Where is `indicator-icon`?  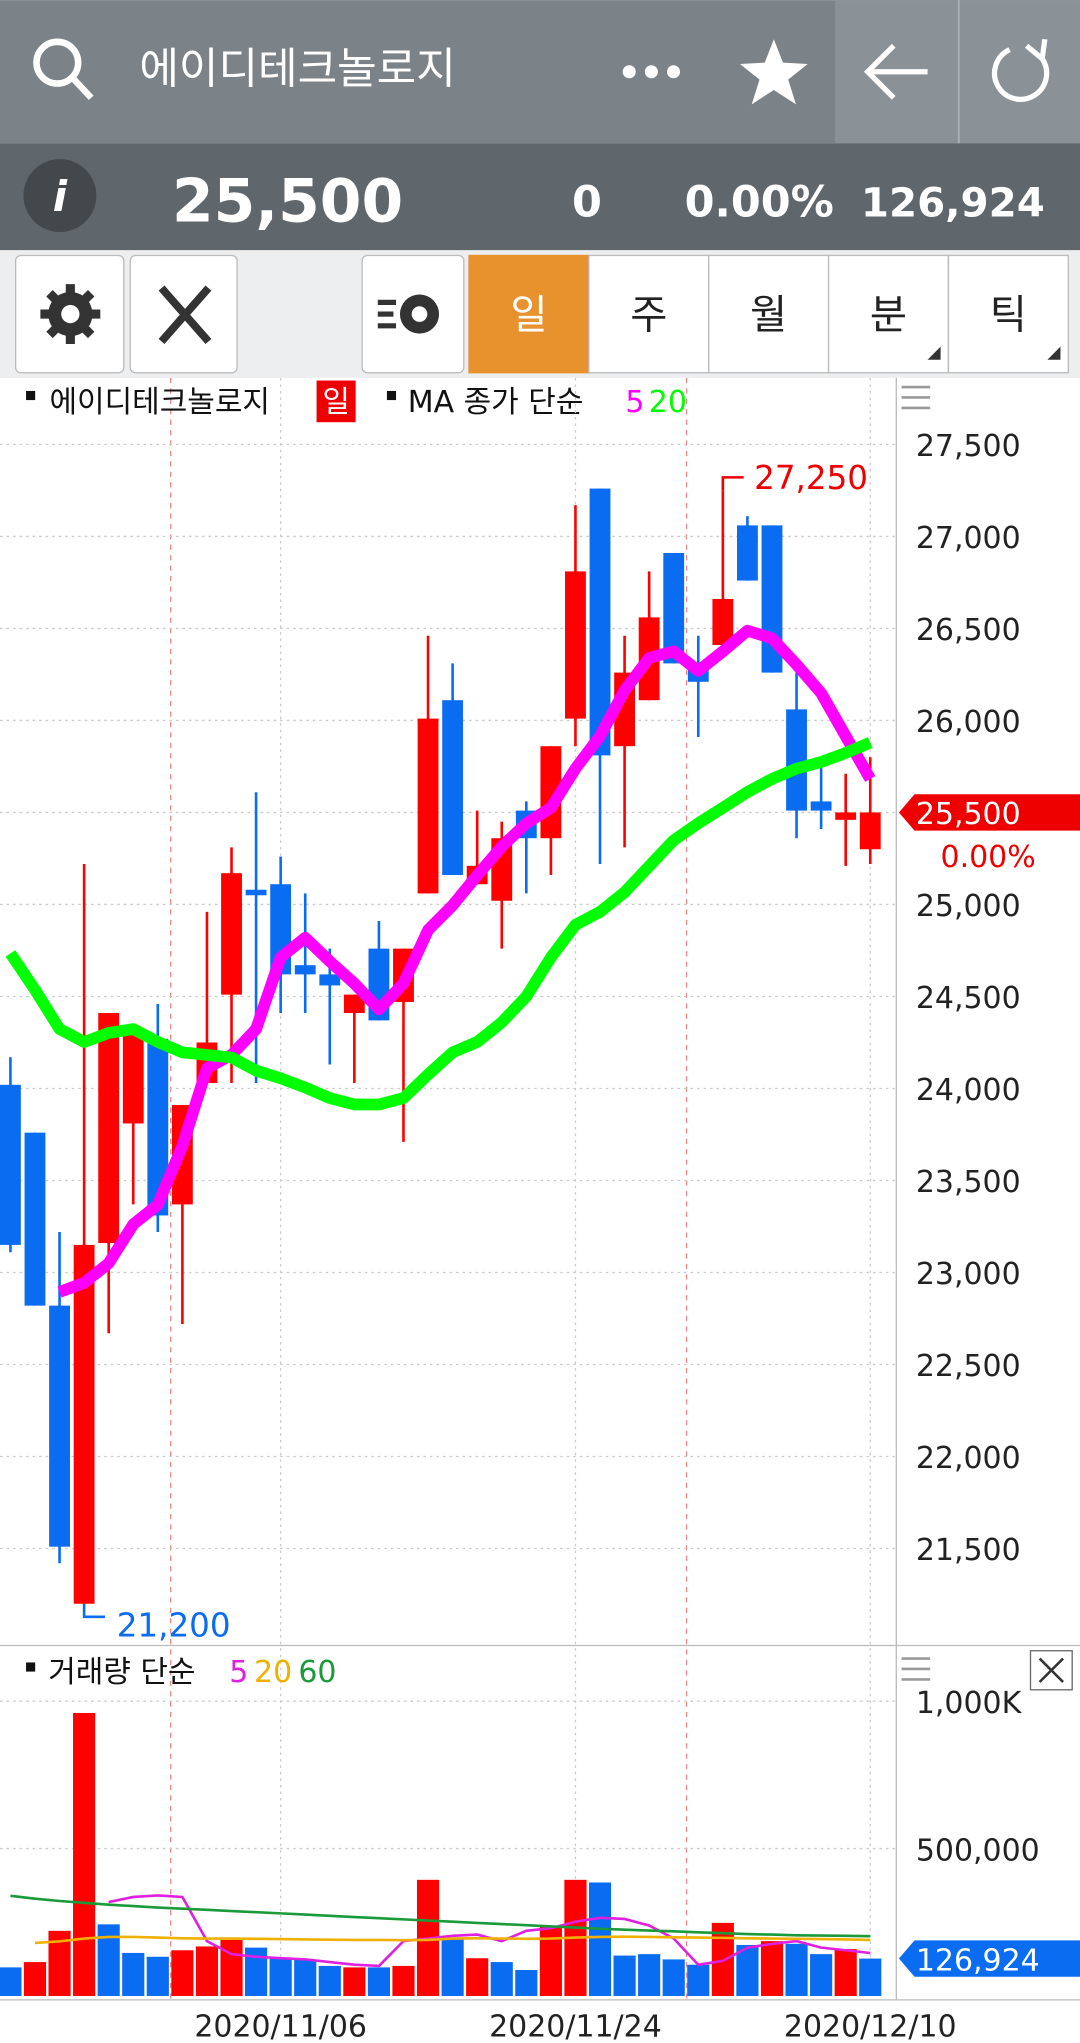 indicator-icon is located at coordinates (408, 314).